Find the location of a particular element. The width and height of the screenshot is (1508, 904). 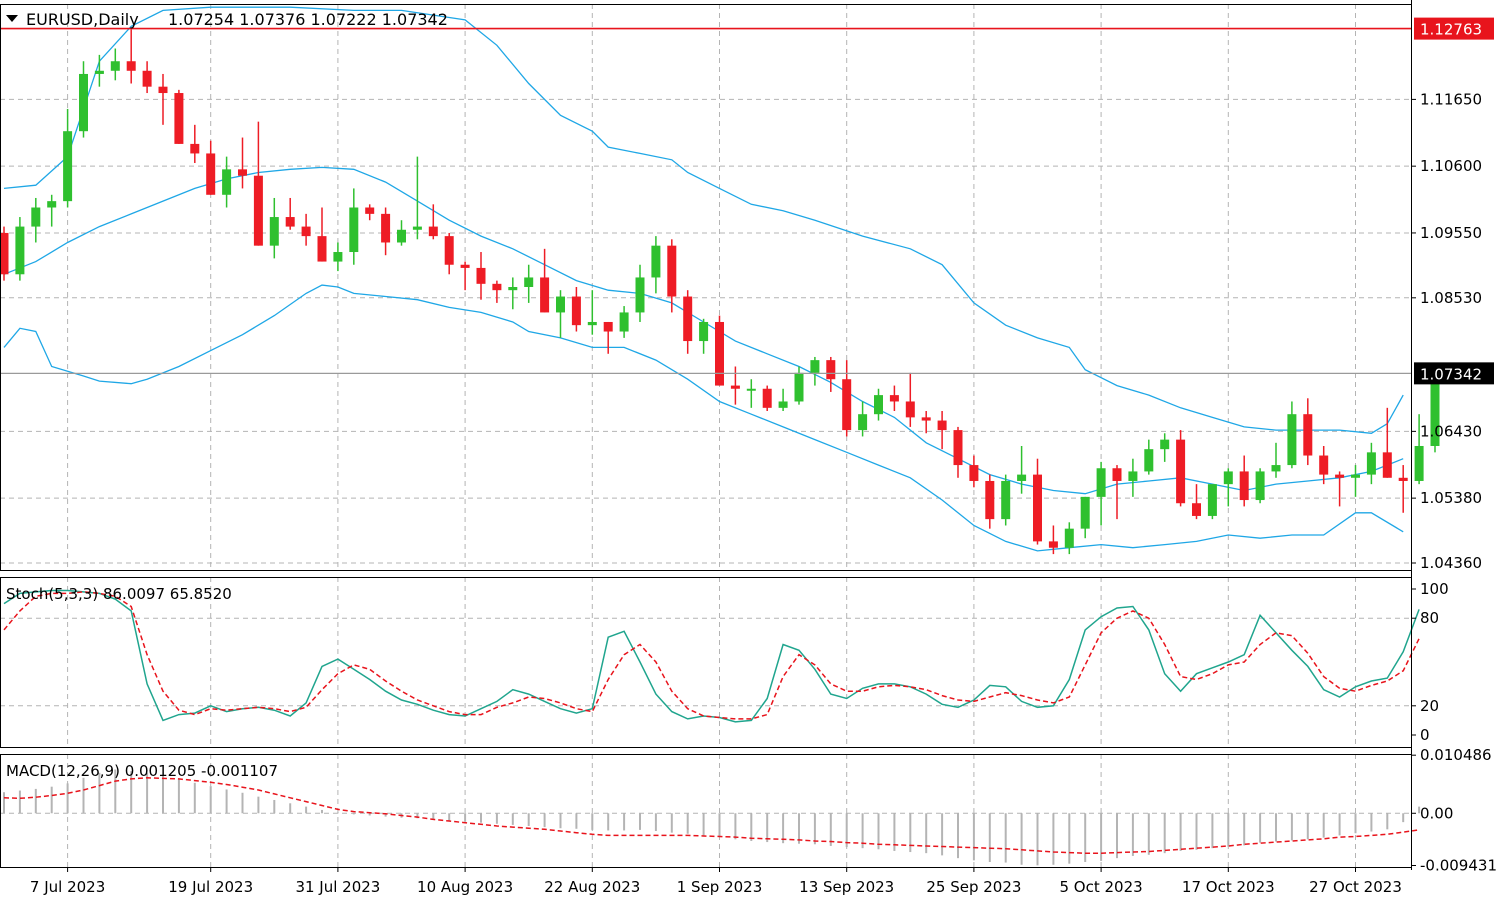

stoch-tick-label: 100 is located at coordinates (1434, 589).